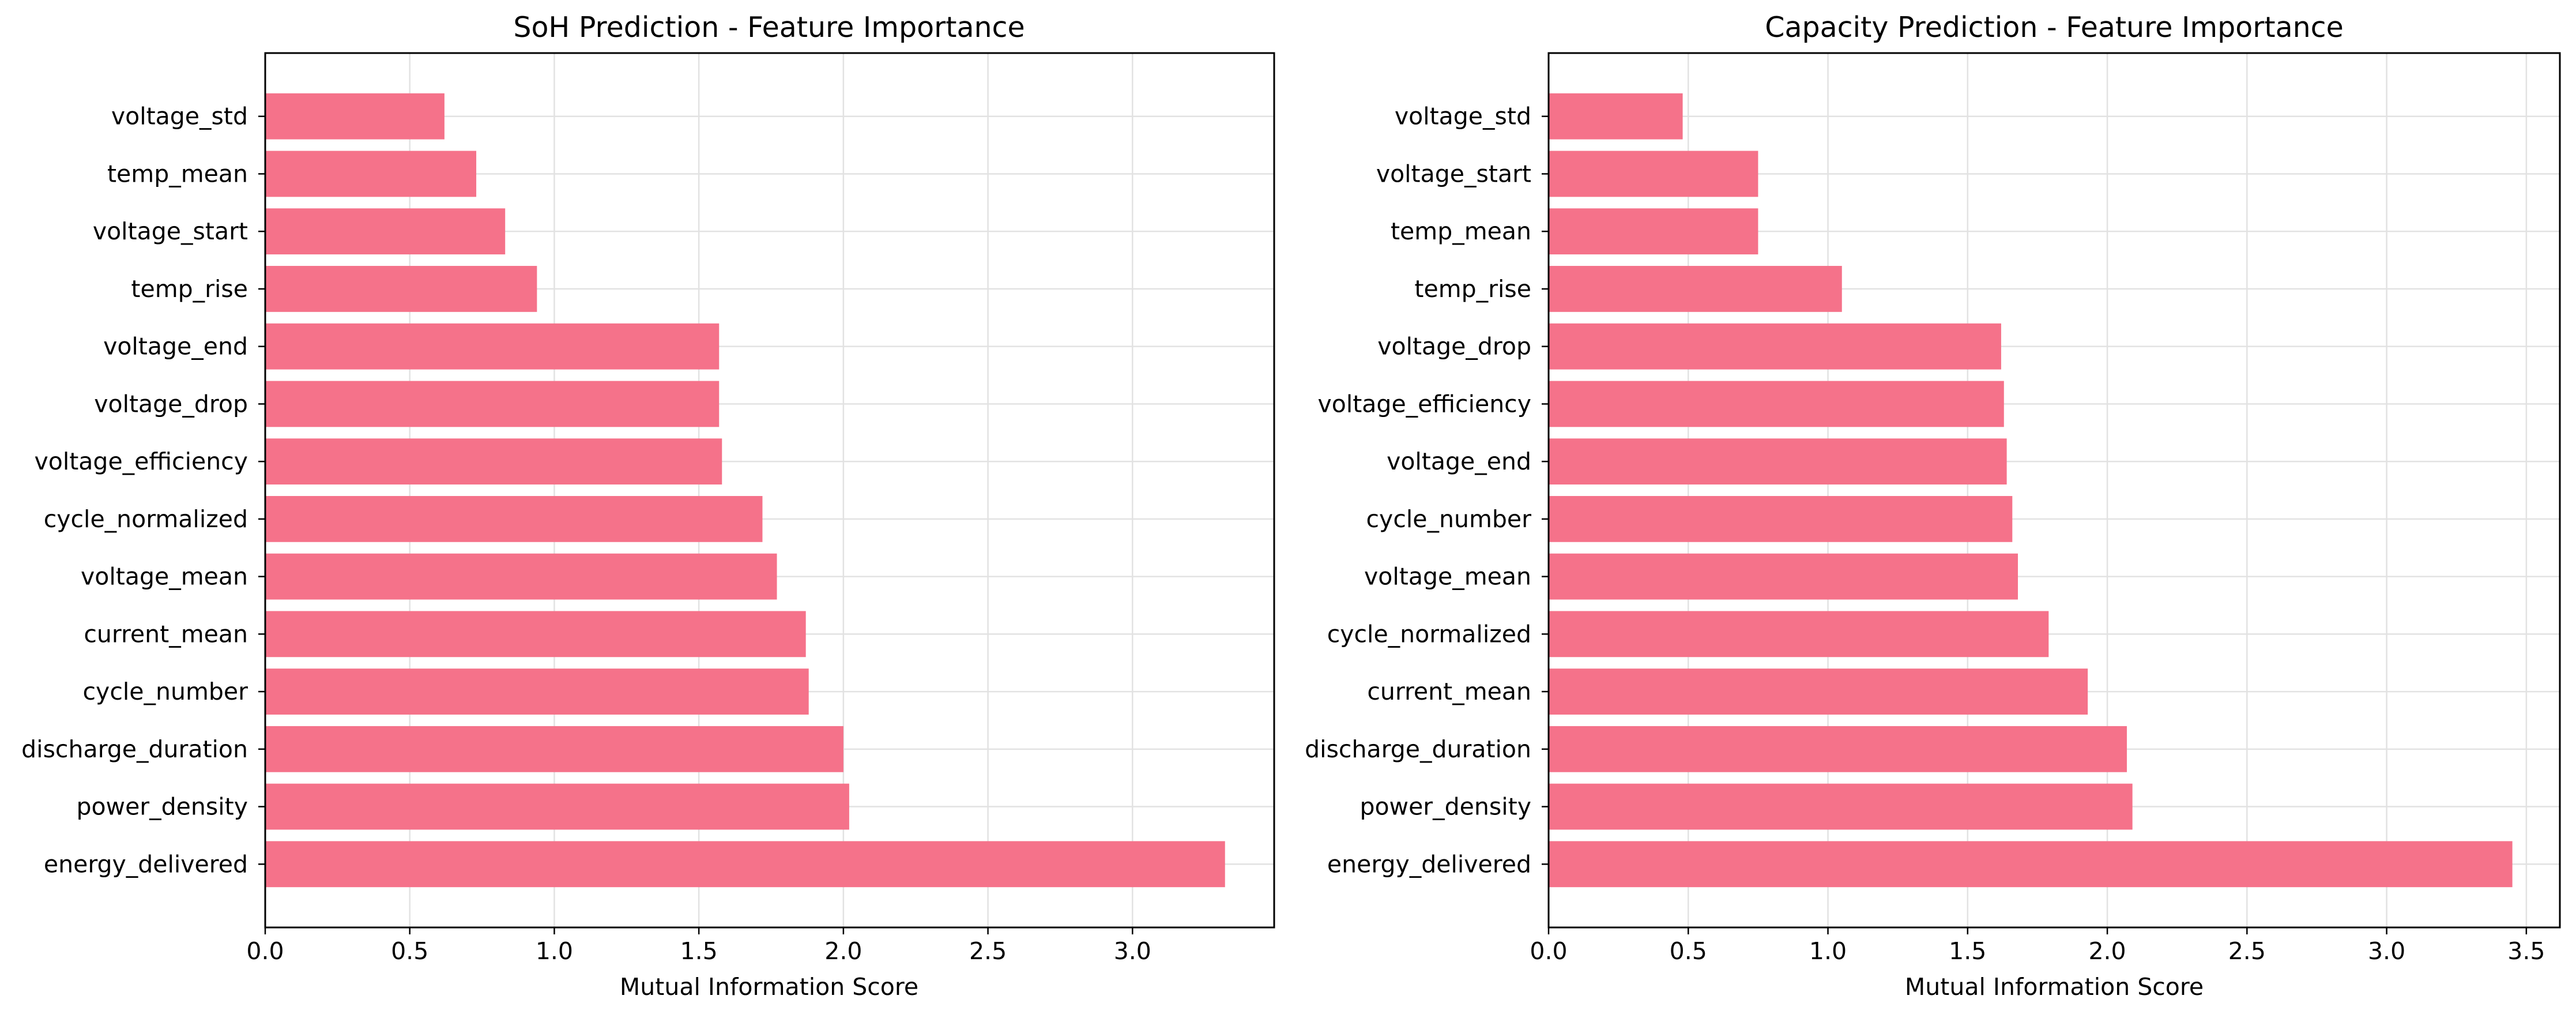 Image resolution: width=2576 pixels, height=1018 pixels. I want to click on x-tick-labels: 0.0 0.5 1.0 1.5 2.0 2.5 3.0, so click(698, 946).